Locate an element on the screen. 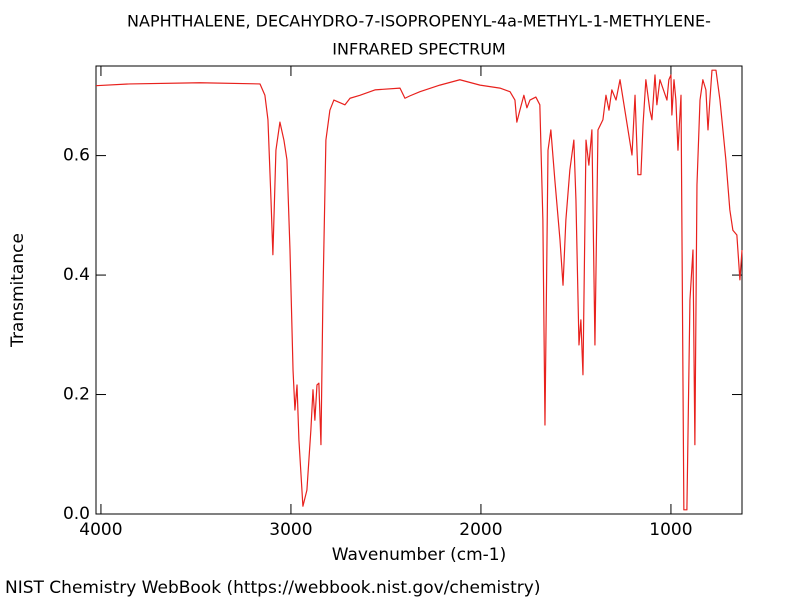 The height and width of the screenshot is (600, 800). x-tick-label: 3000 is located at coordinates (290, 530).